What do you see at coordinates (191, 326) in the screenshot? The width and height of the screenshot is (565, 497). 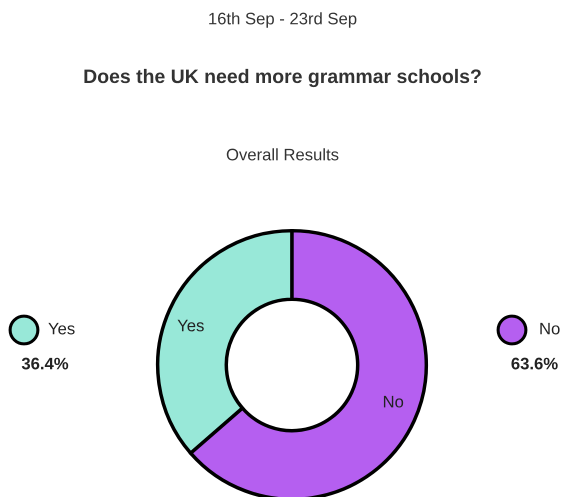 I see `slice-label: Yes` at bounding box center [191, 326].